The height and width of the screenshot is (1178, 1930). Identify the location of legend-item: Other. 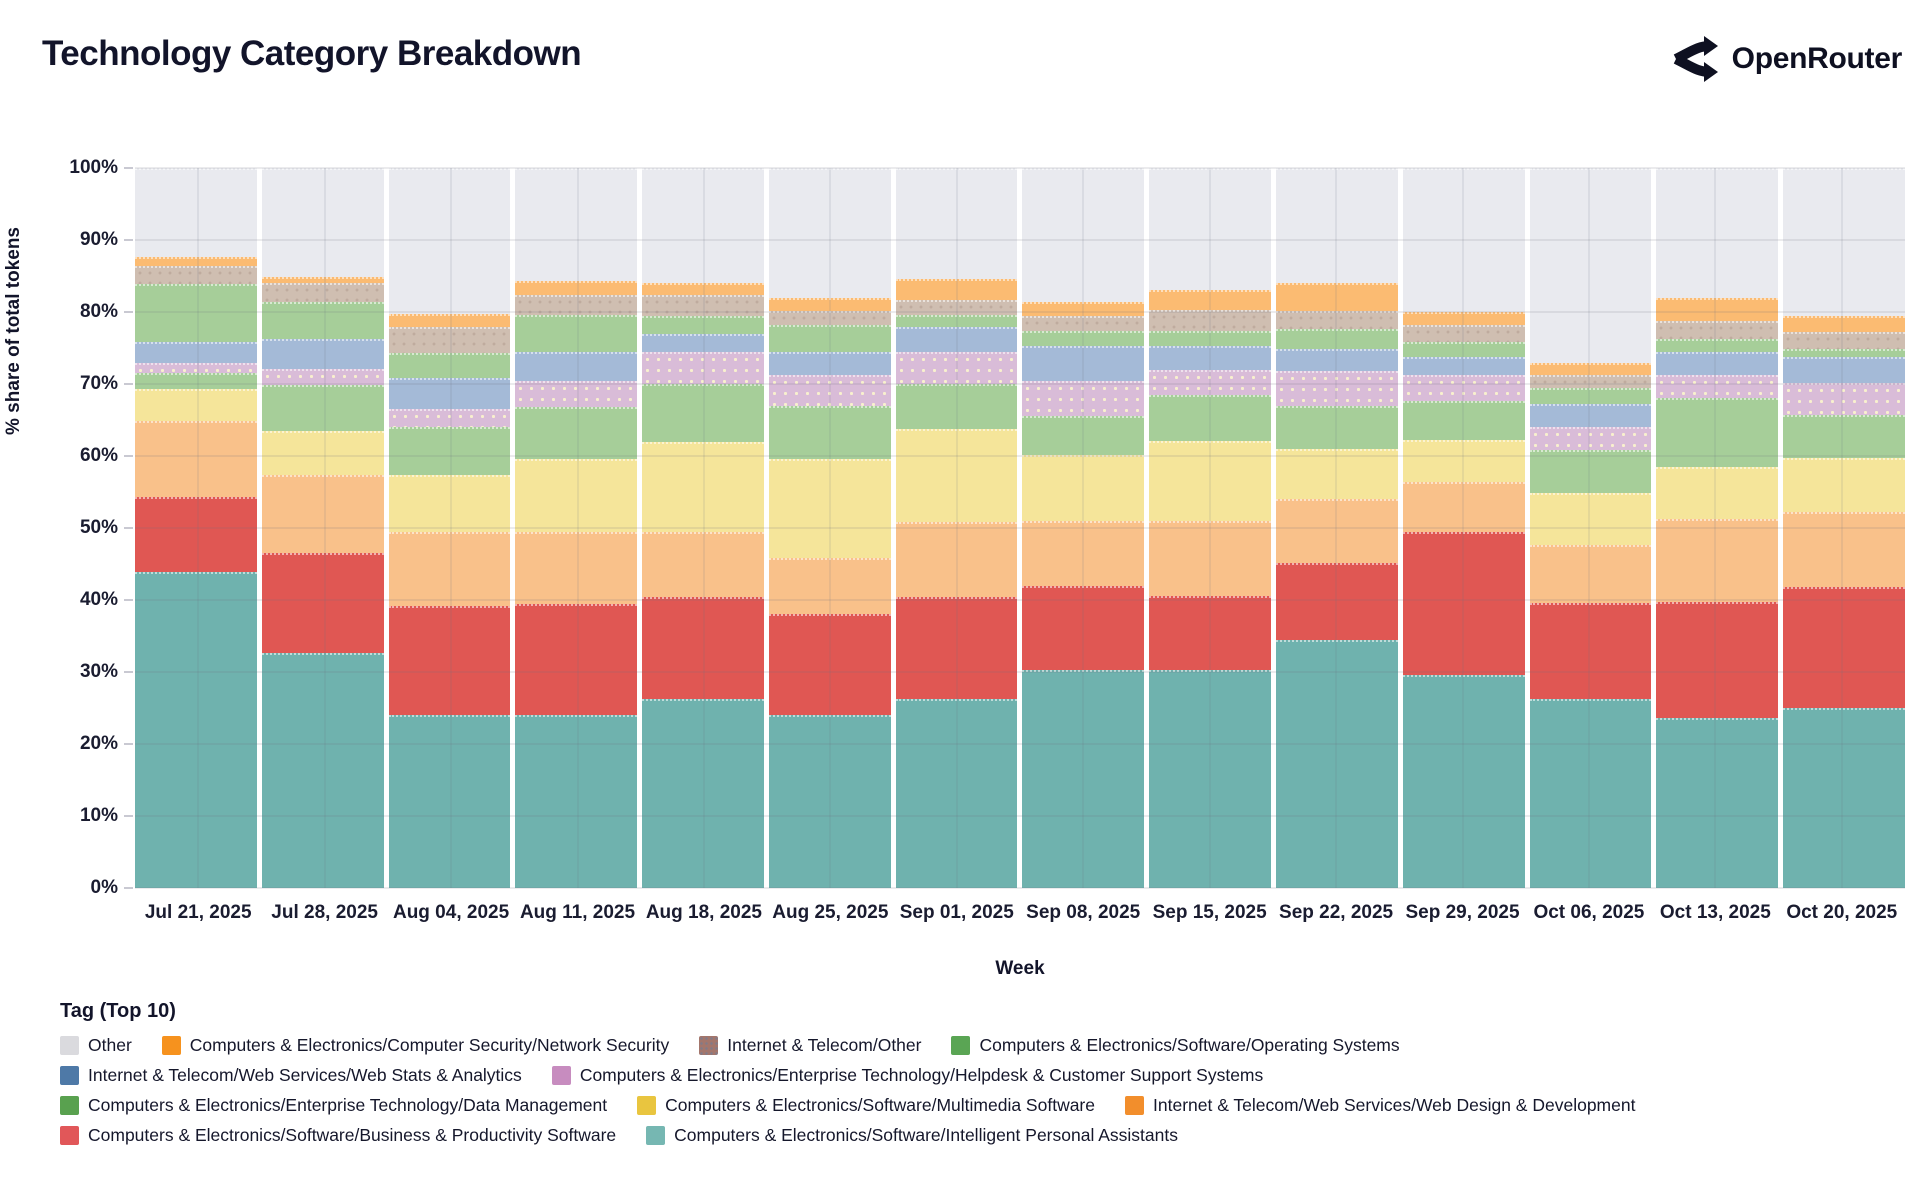
(96, 1045).